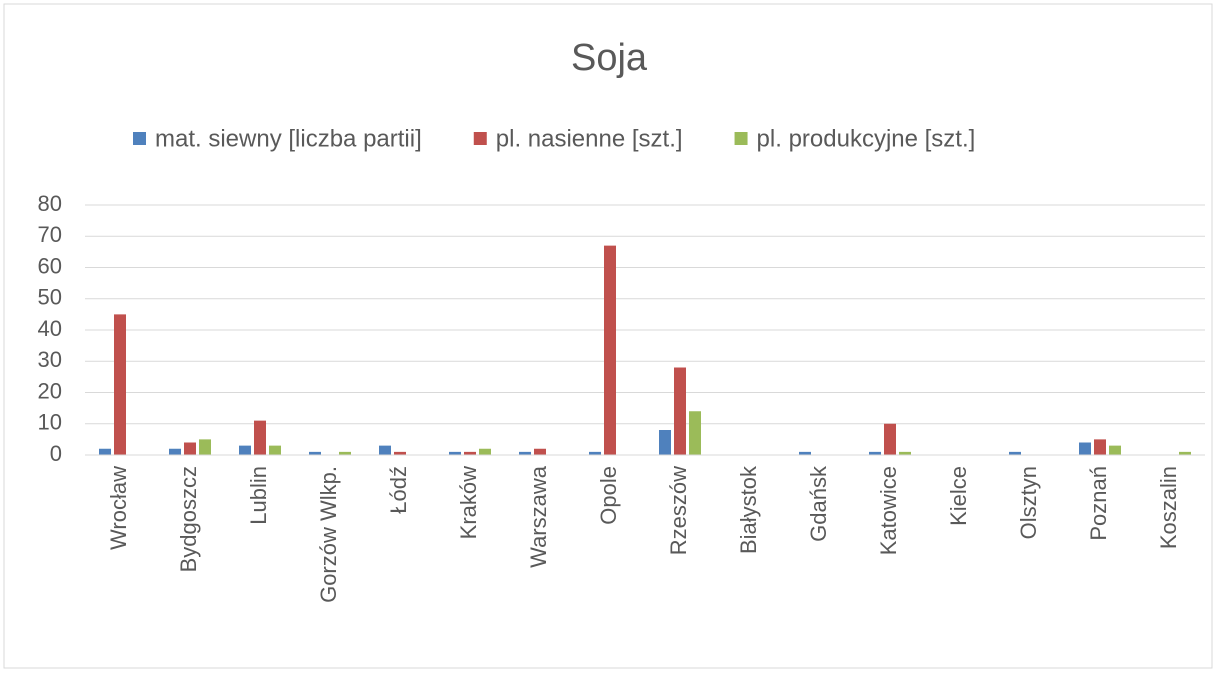 This screenshot has height=678, width=1217. I want to click on legend-label: pl. nasienne [szt.], so click(589, 138).